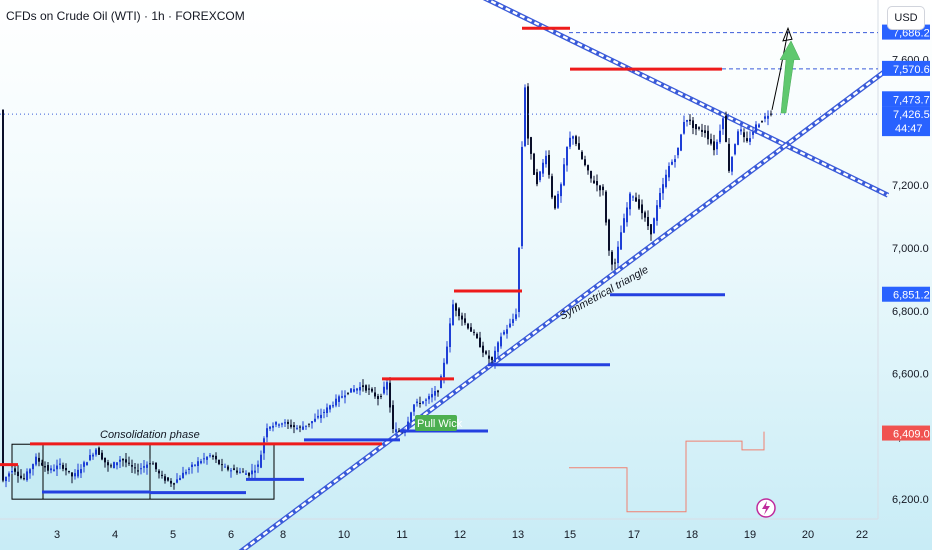  What do you see at coordinates (150, 435) in the screenshot?
I see `consolidation-label: Consolidation phase` at bounding box center [150, 435].